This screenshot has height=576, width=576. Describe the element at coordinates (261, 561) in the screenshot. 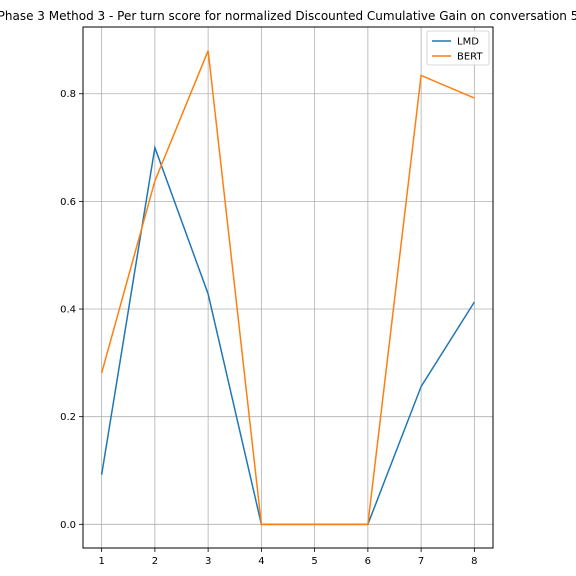

I see `x-tick-label: 4` at that location.